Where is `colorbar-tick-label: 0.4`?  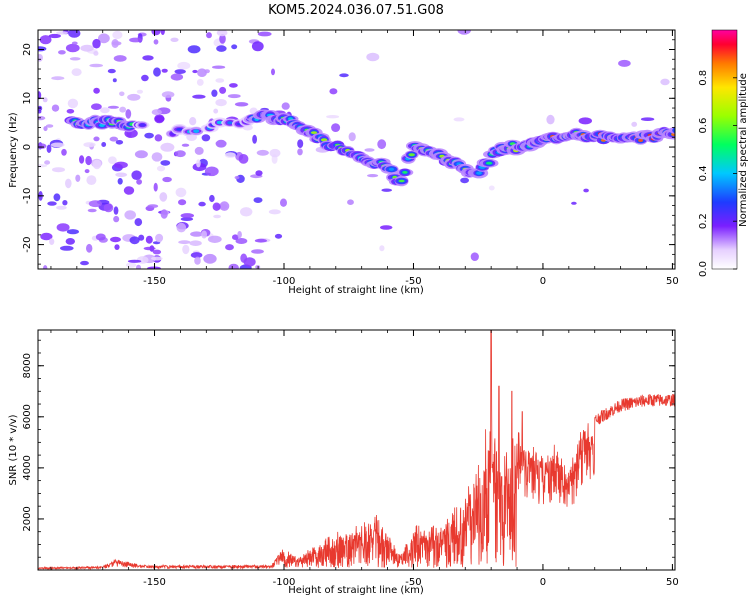
colorbar-tick-label: 0.4 is located at coordinates (703, 173).